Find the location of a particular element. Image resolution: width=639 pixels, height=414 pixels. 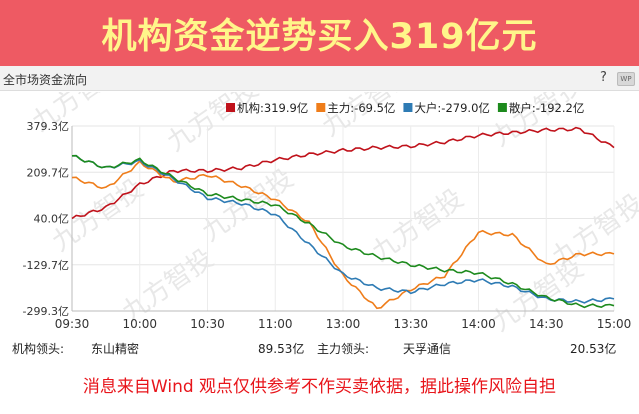

x-tick-label: 13:00 is located at coordinates (343, 324).